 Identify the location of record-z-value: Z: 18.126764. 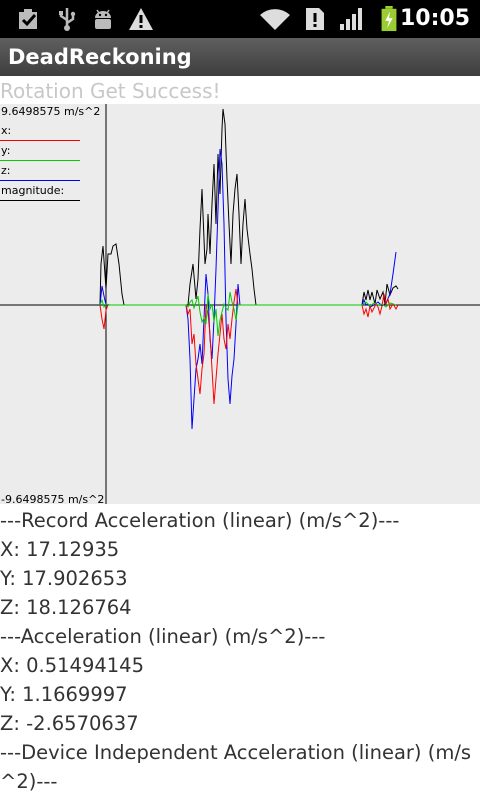
(66, 607).